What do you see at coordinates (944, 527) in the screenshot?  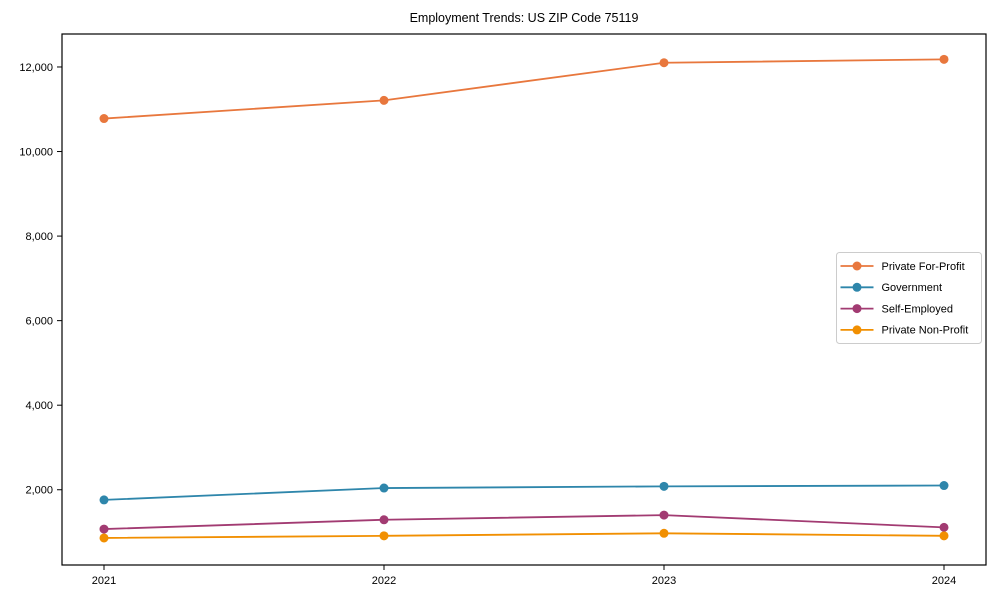 I see `data-point-self-employed-2024` at bounding box center [944, 527].